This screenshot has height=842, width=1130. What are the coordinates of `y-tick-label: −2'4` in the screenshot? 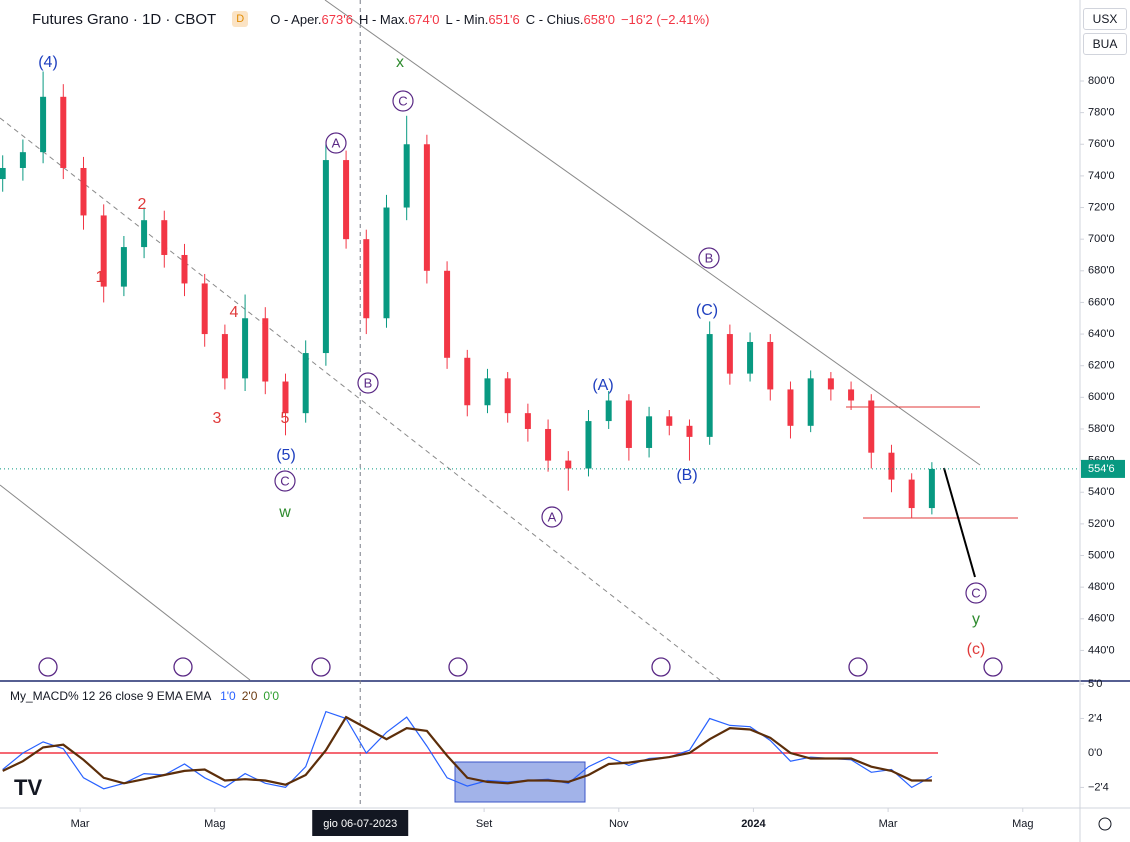 It's located at (1098, 787).